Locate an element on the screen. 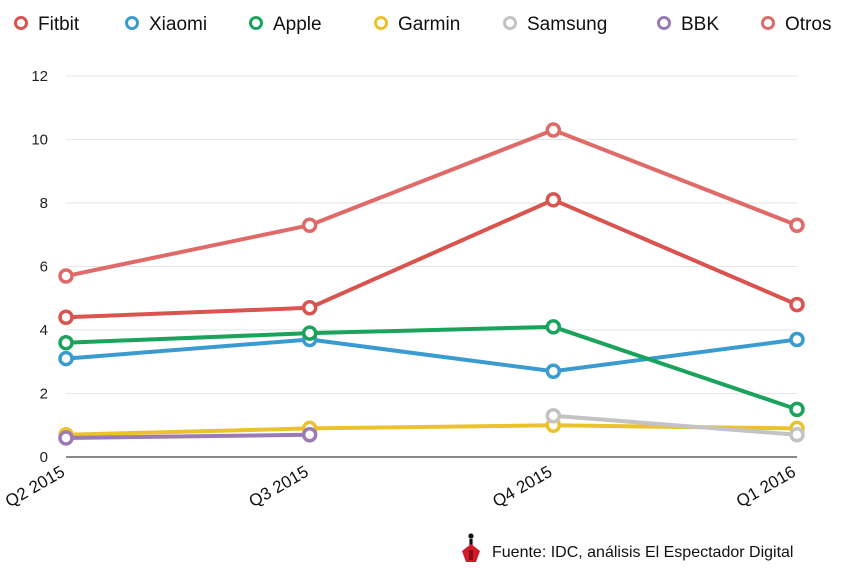  y-tick-label-4: 4 is located at coordinates (44, 330).